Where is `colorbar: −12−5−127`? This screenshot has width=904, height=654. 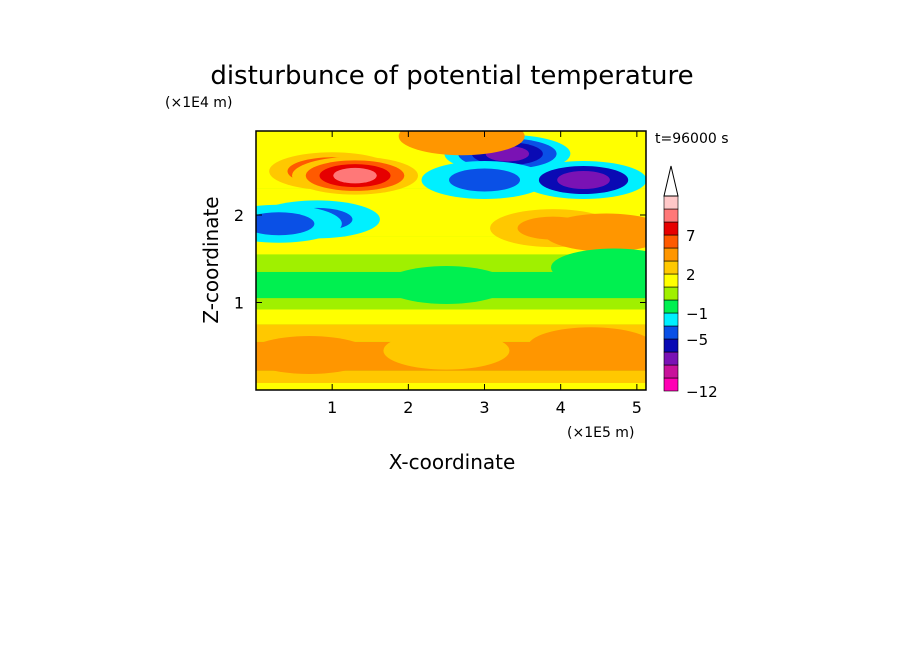 colorbar: −12−5−127 is located at coordinates (690, 283).